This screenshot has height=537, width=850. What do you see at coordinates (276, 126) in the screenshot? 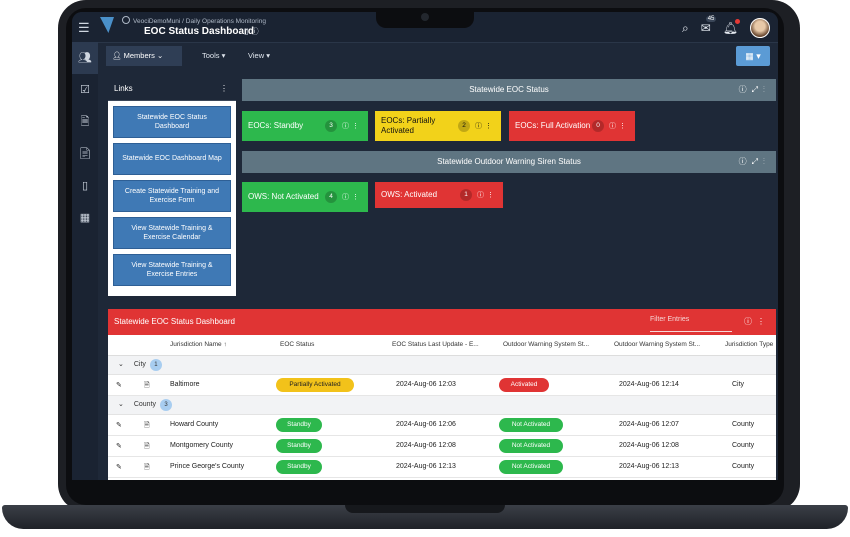
I see `tile-label: EOCs: Standby` at bounding box center [276, 126].